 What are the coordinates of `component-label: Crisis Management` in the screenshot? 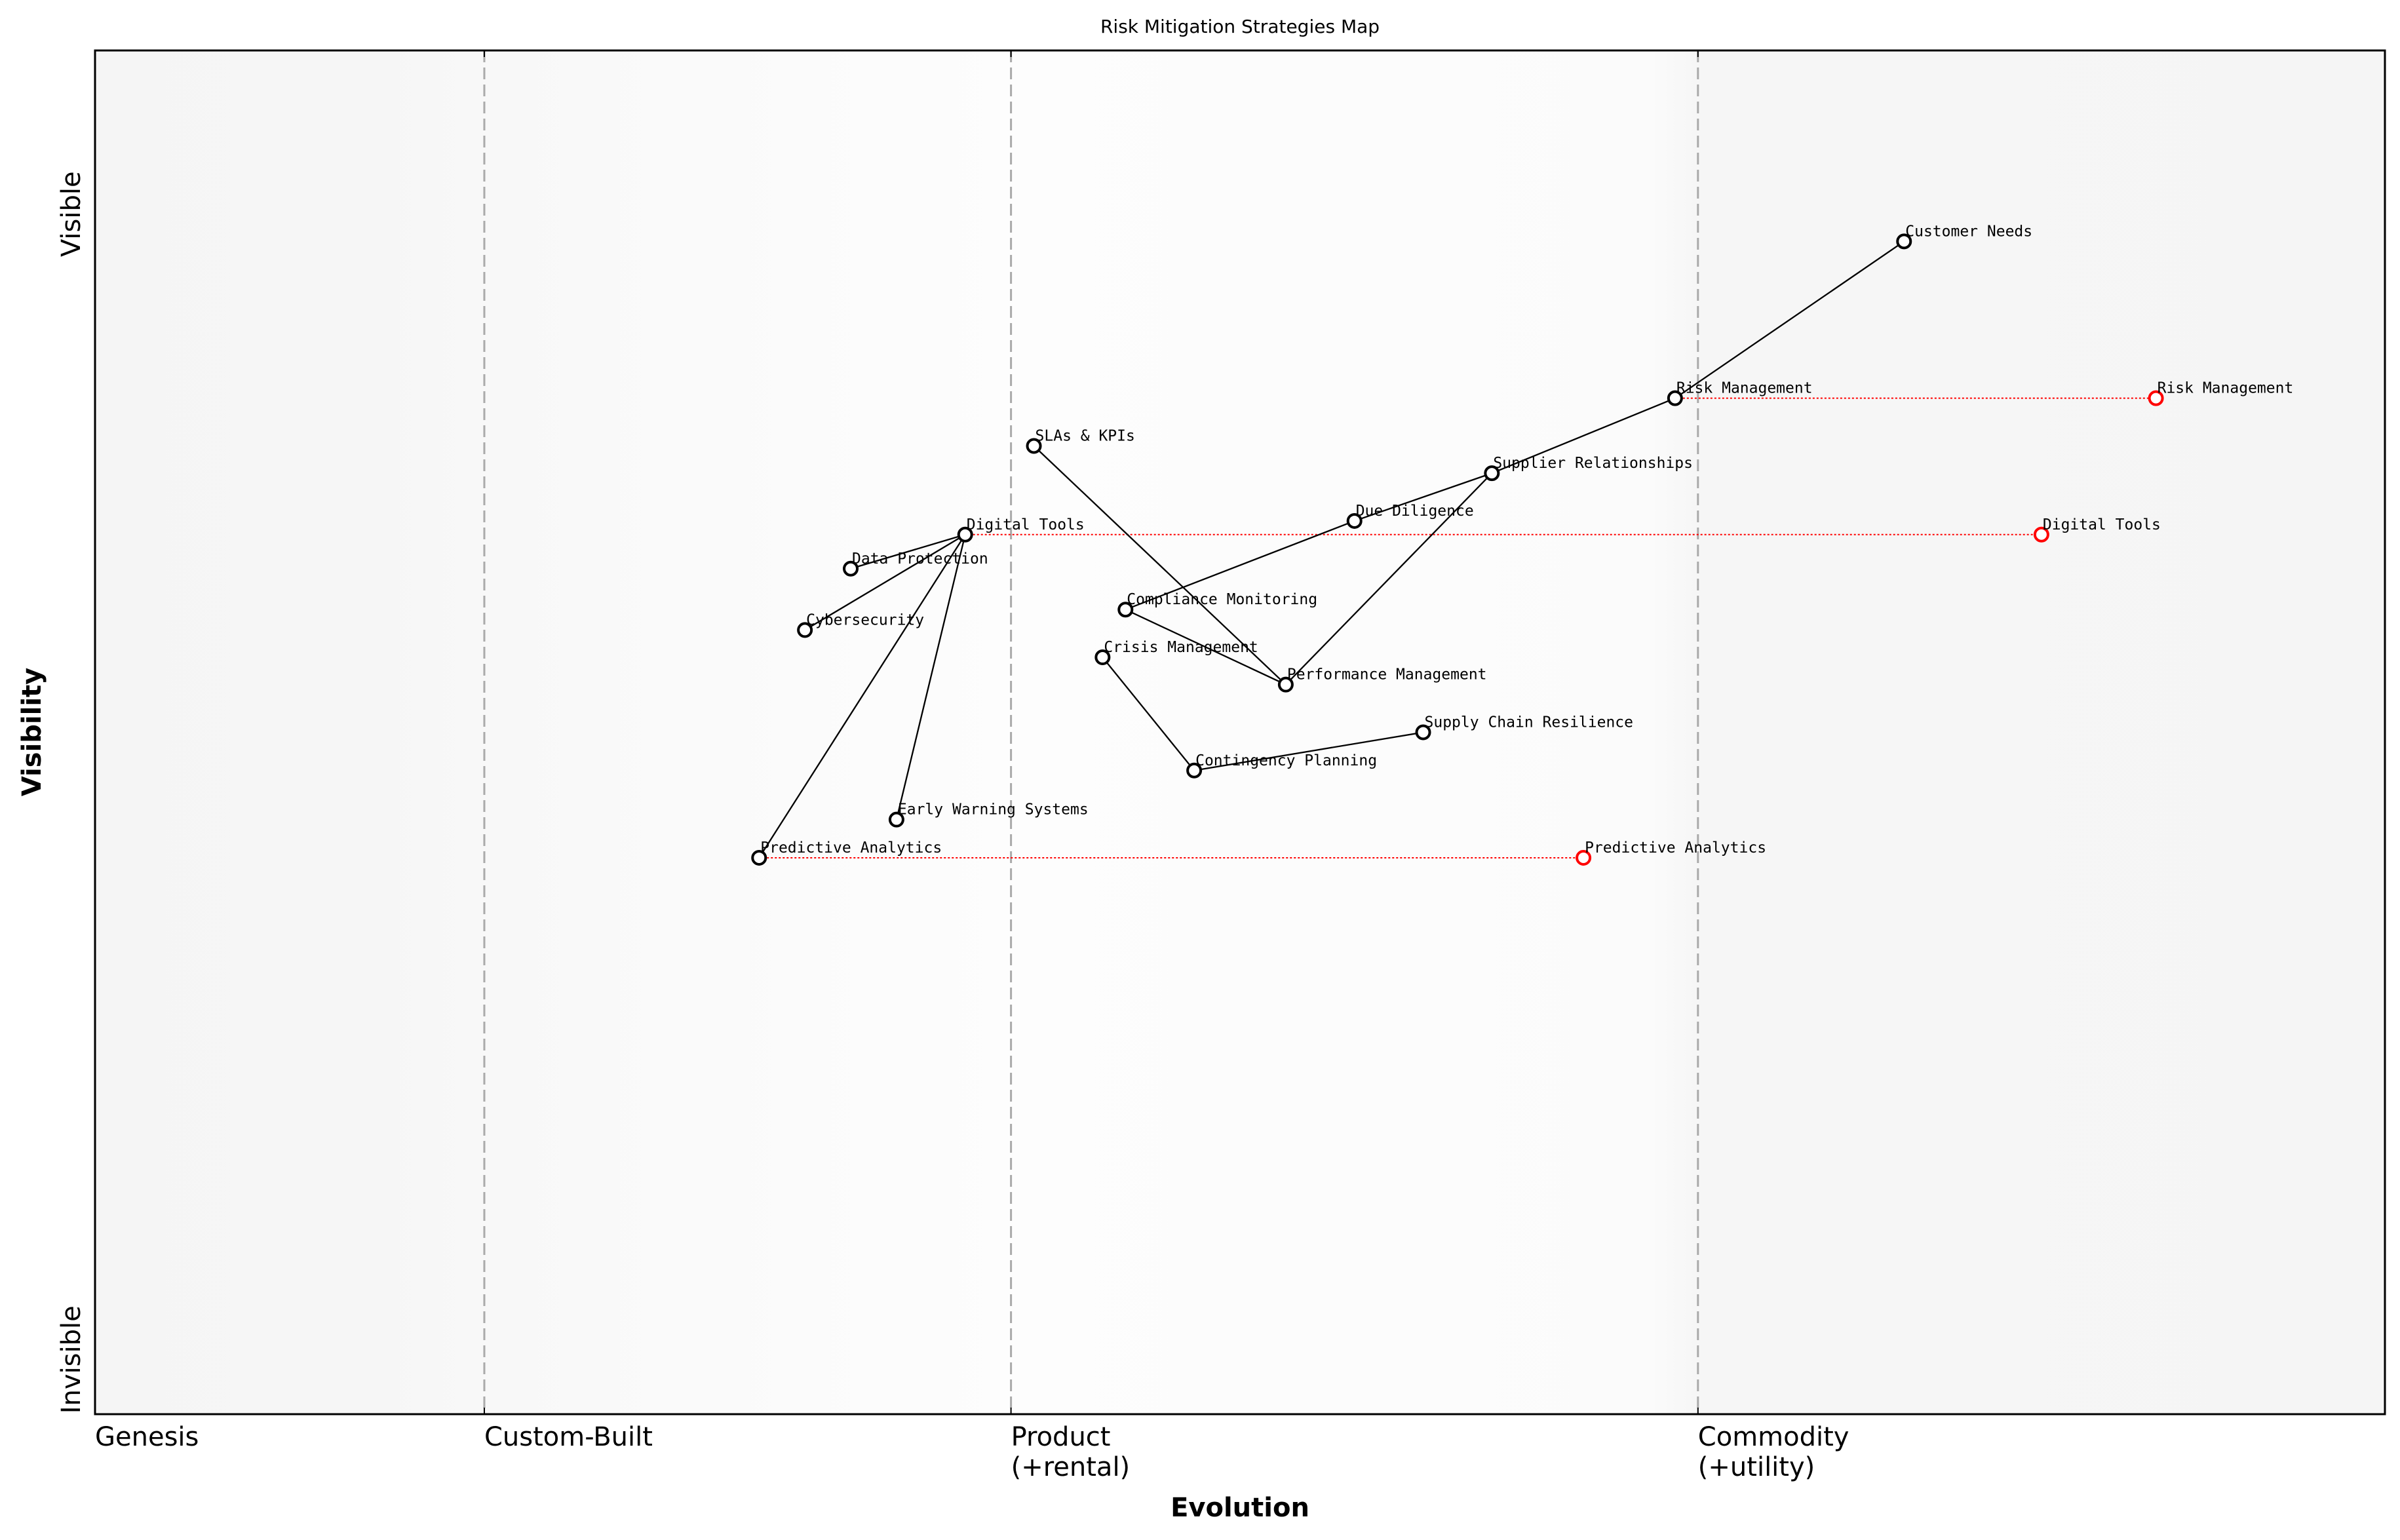 It's located at (1181, 647).